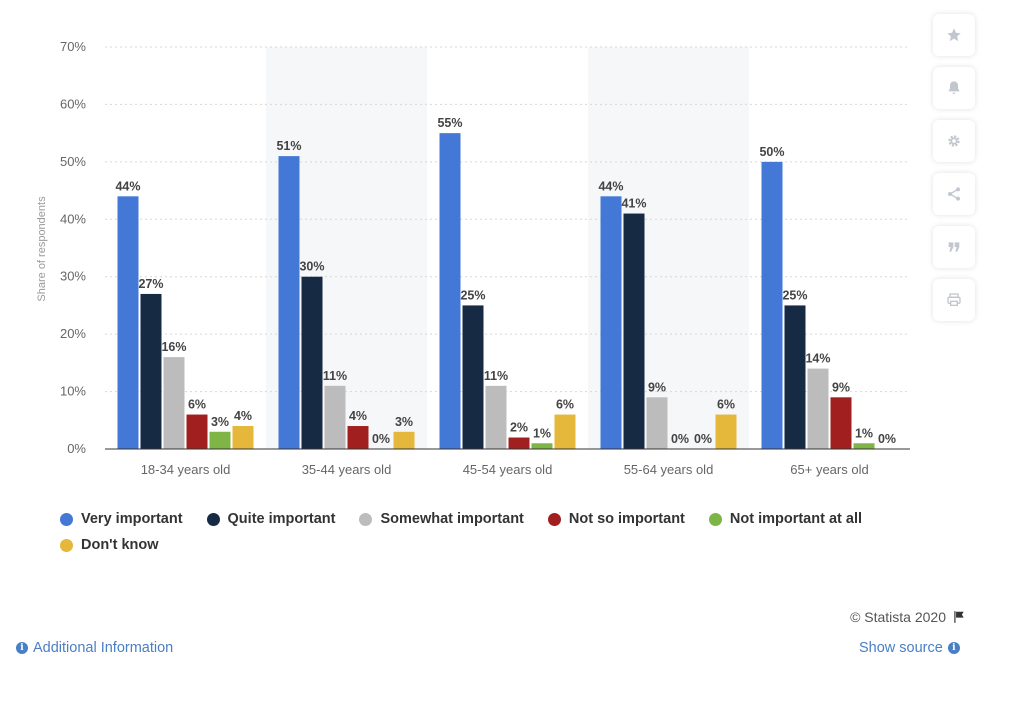  I want to click on data-label: 14%, so click(817, 359).